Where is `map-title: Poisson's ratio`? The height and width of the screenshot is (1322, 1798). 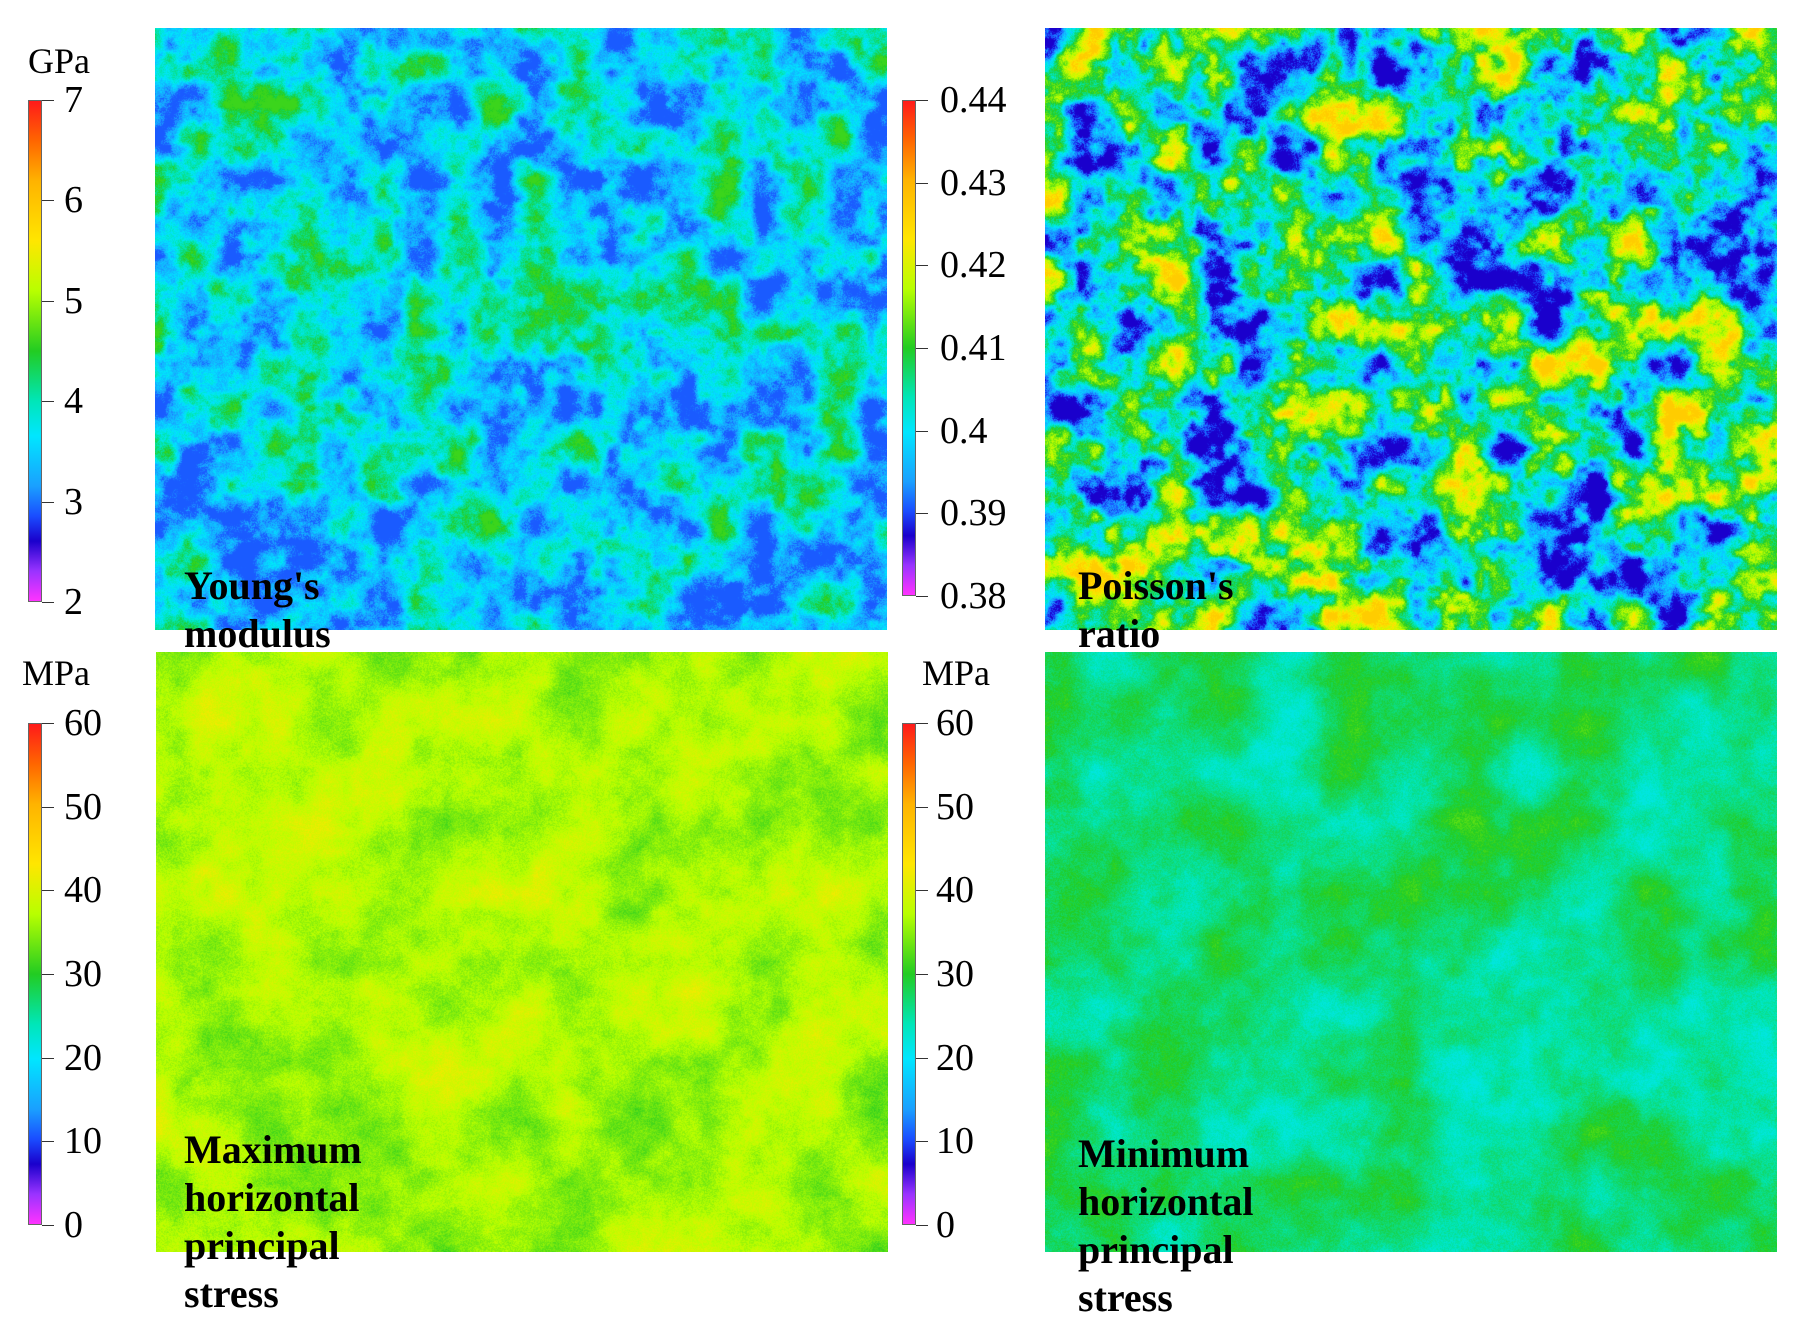
map-title: Poisson's ratio is located at coordinates (1156, 610).